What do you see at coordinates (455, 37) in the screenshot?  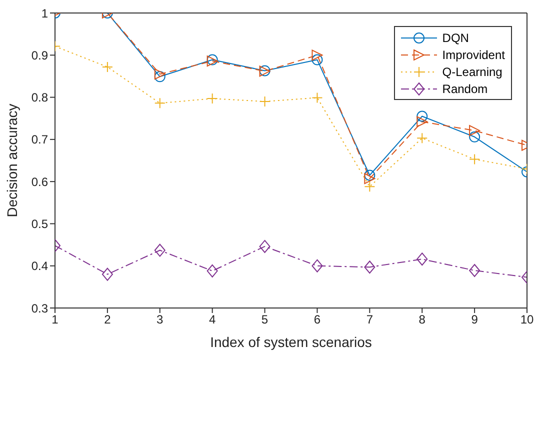 I see `legend-label: DQN` at bounding box center [455, 37].